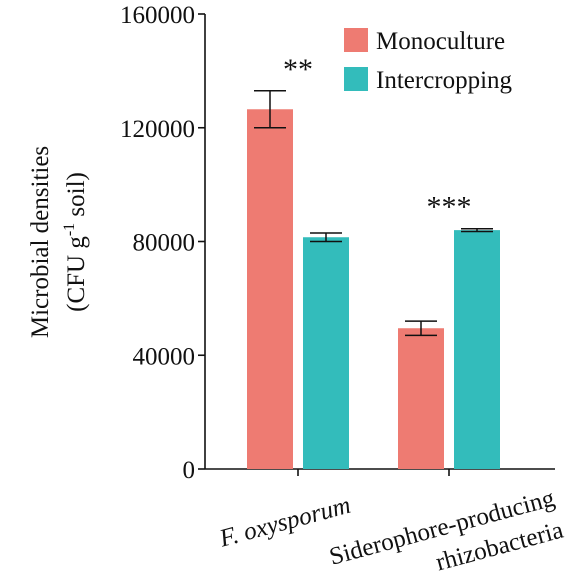  What do you see at coordinates (428, 61) in the screenshot?
I see `legend: Monoculture Intercropping` at bounding box center [428, 61].